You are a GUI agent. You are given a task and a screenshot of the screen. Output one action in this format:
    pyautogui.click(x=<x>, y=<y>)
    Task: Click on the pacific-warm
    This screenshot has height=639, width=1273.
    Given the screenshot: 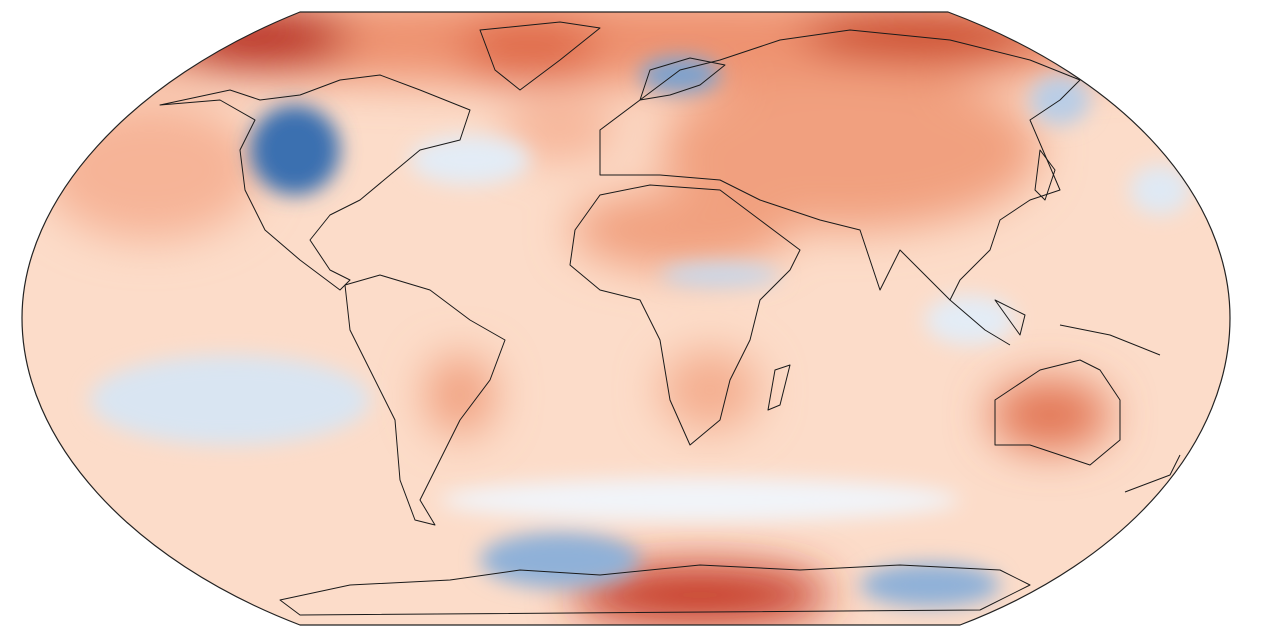 What is the action you would take?
    pyautogui.click(x=150, y=170)
    